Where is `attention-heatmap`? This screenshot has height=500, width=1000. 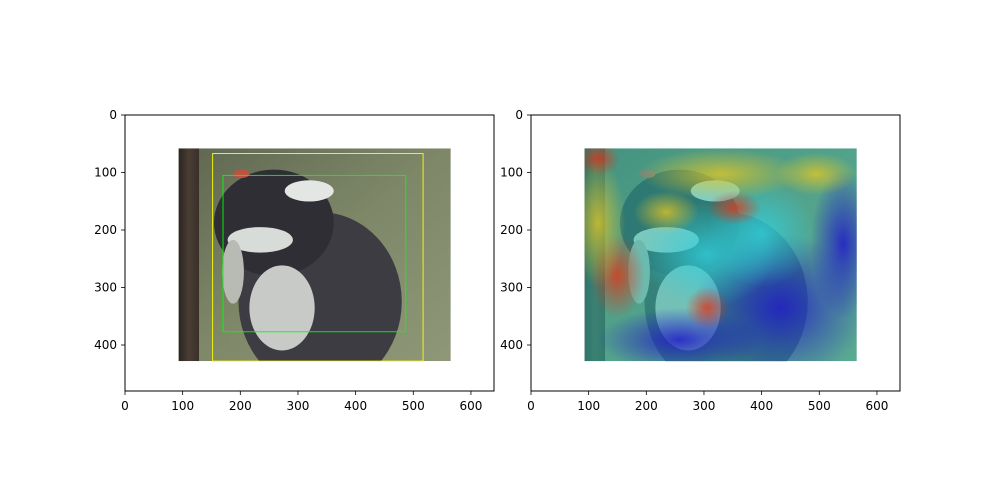
attention-heatmap is located at coordinates (720, 255).